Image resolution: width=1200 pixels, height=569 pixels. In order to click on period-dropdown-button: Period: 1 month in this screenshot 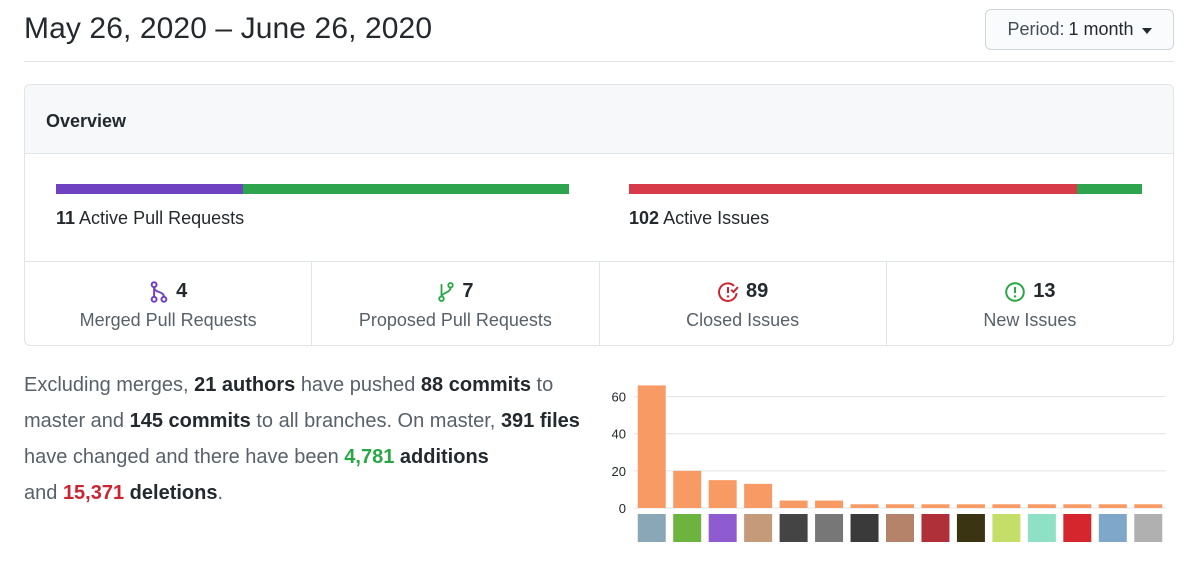, I will do `click(1079, 29)`.